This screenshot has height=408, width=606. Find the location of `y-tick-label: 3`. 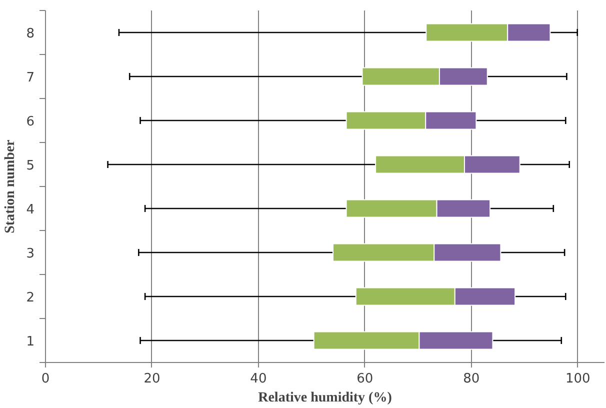

y-tick-label: 3 is located at coordinates (30, 254).